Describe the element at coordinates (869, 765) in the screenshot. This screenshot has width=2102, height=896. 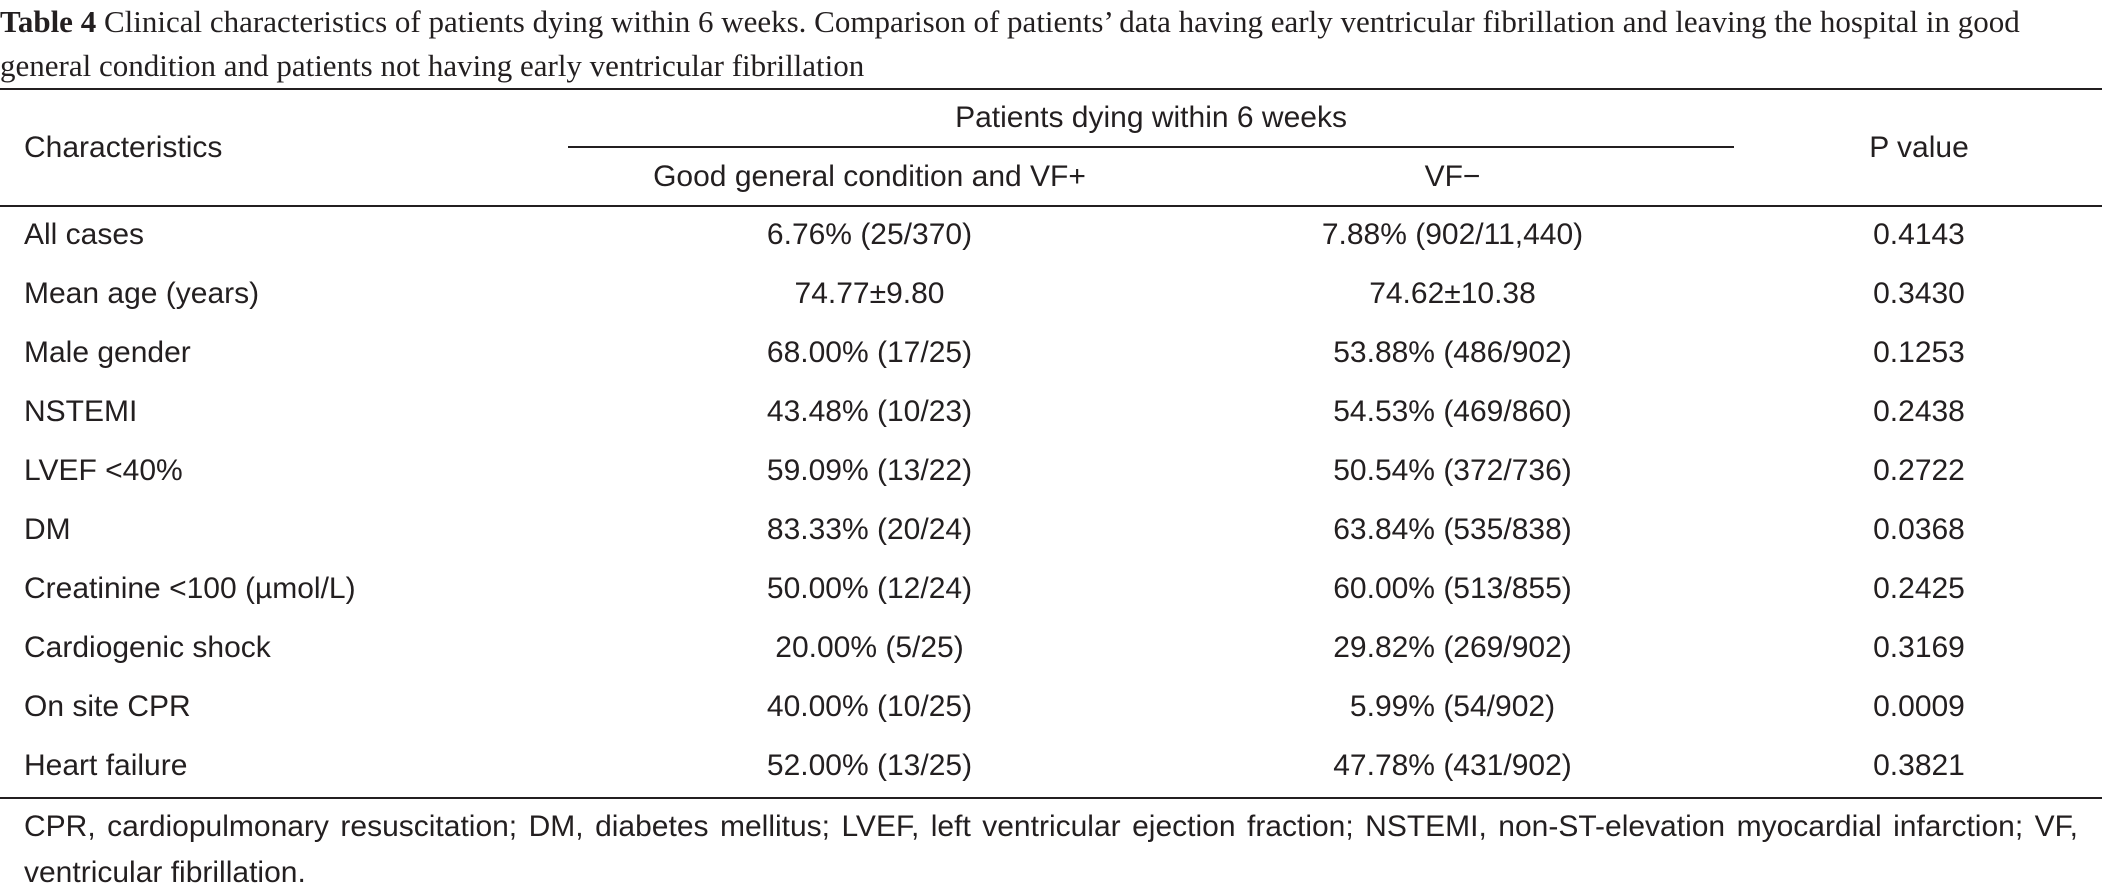
I see `cell-vf-plus: 52.00% (13/25)` at that location.